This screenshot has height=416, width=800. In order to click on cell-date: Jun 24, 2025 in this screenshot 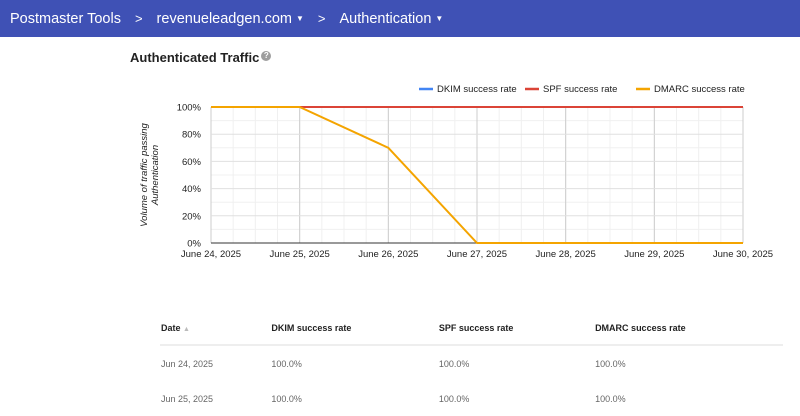, I will do `click(187, 363)`.